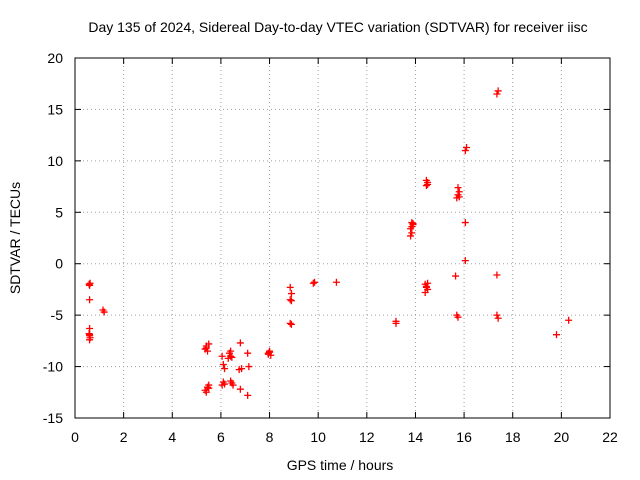 Image resolution: width=640 pixels, height=480 pixels. I want to click on y-tick-label: 5, so click(59, 212).